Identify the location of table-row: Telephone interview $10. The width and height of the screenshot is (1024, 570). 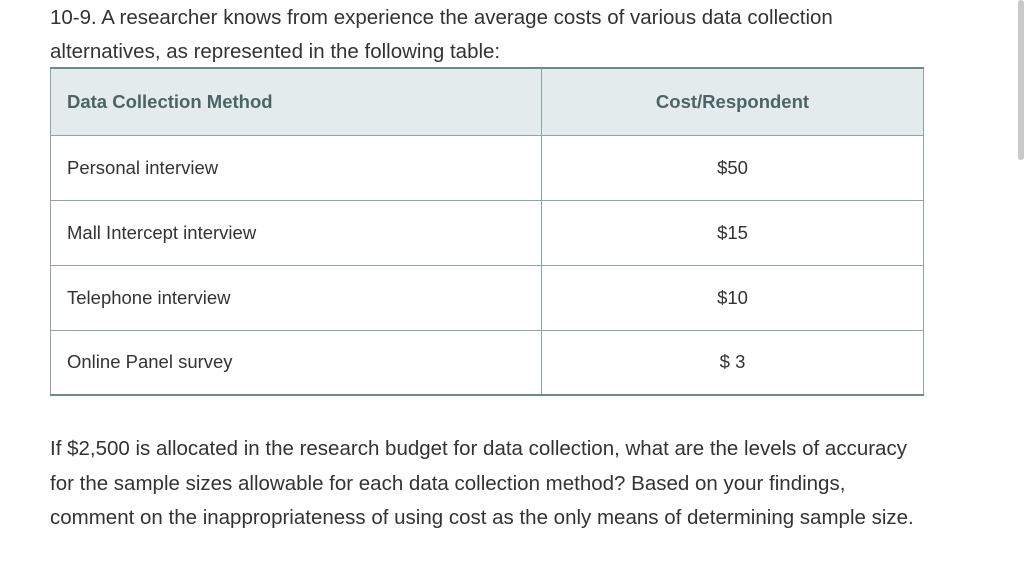
(487, 297).